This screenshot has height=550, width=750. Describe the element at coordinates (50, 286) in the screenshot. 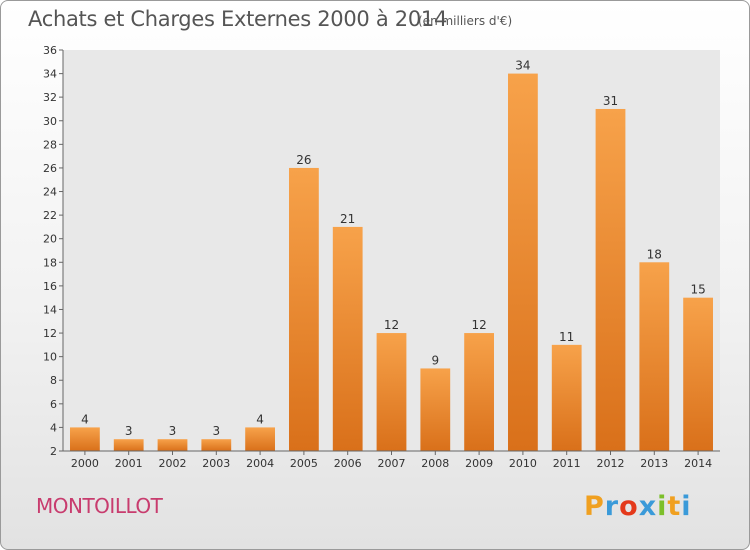

I see `y-tick-label: 16` at that location.